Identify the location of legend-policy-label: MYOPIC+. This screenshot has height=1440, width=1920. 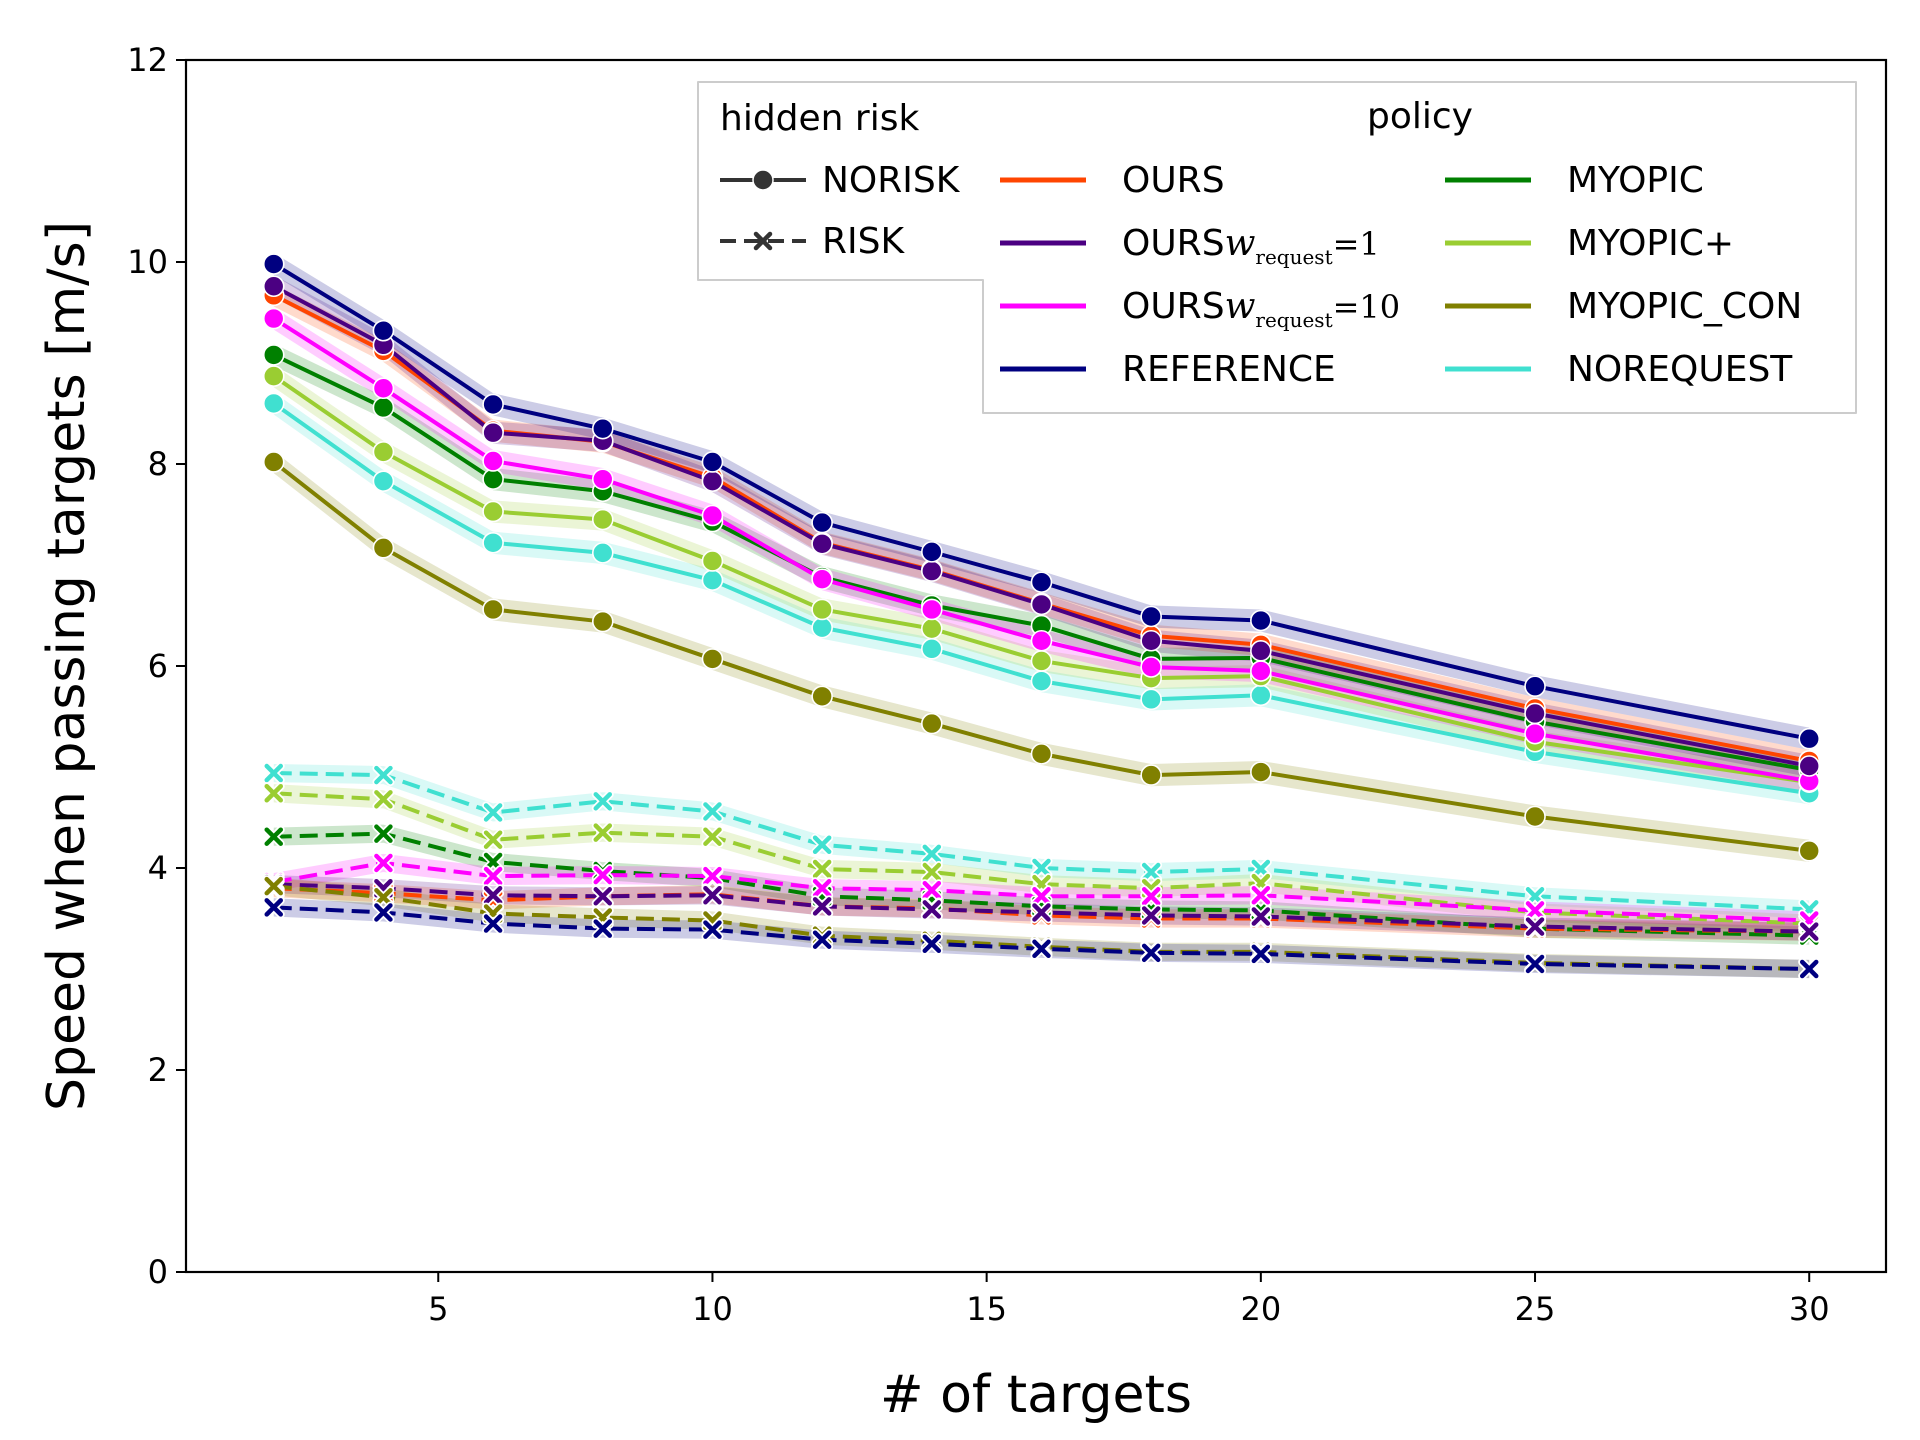
(1650, 243).